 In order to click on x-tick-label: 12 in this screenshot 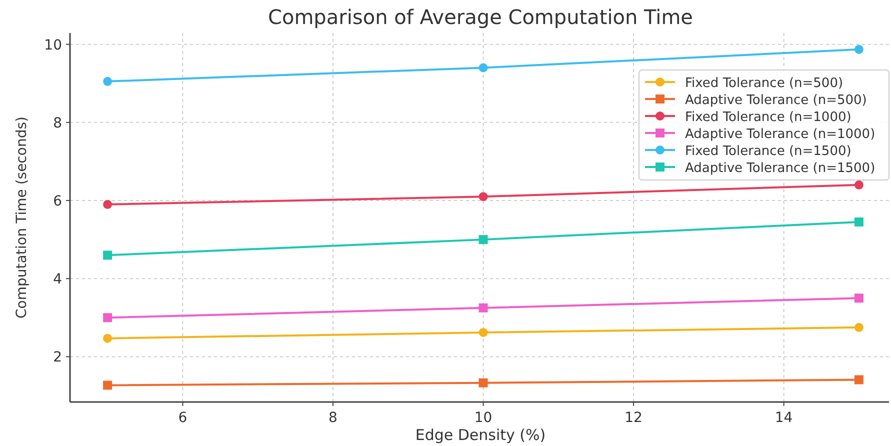, I will do `click(633, 418)`.